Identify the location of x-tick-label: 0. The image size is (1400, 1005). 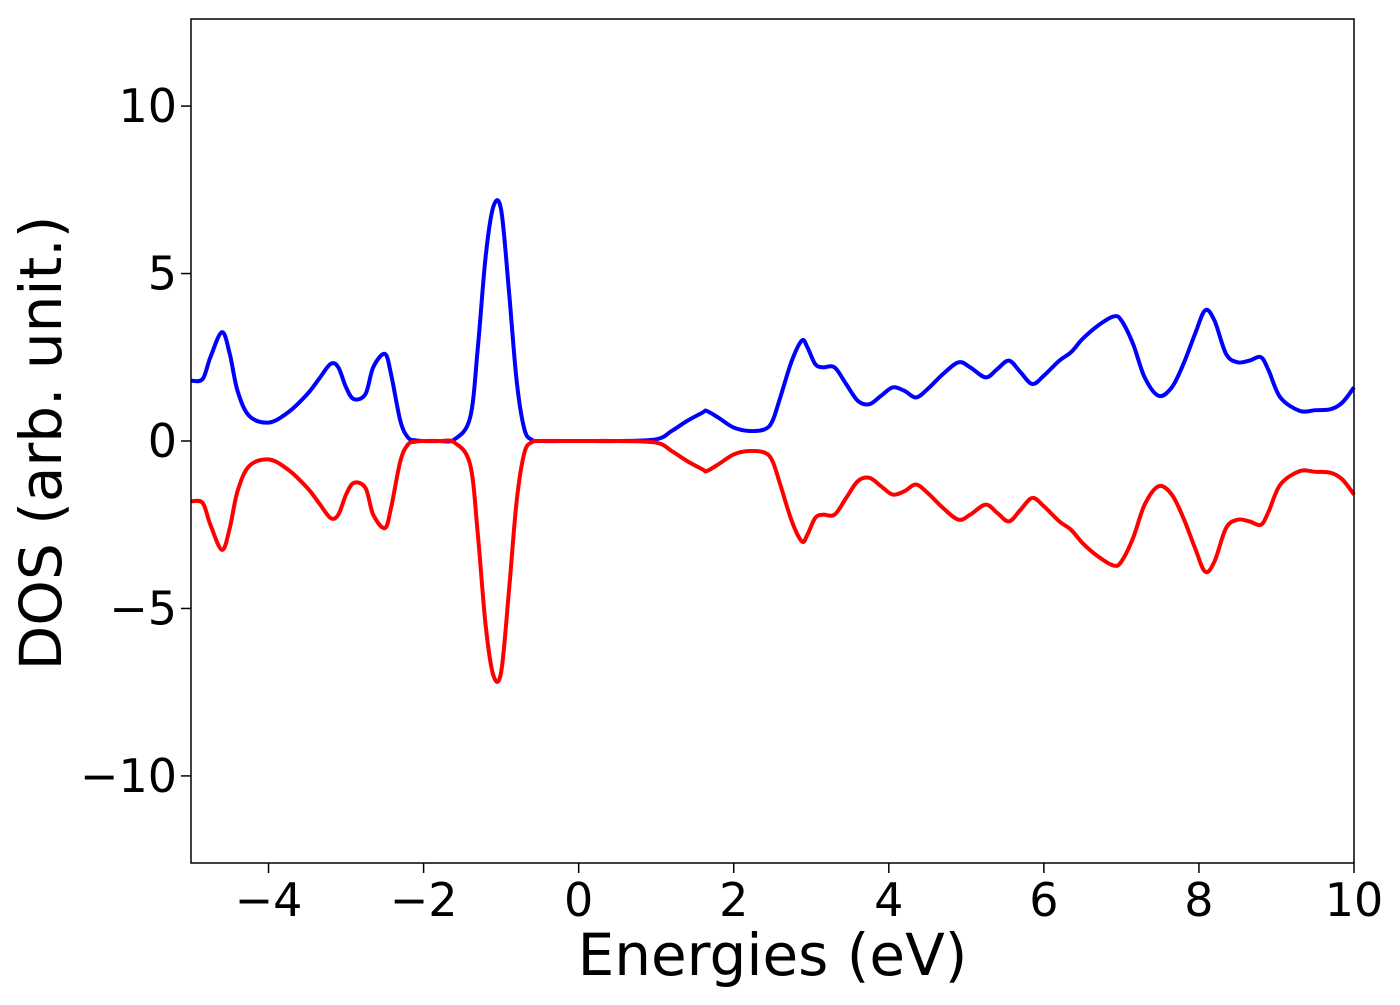
(578, 900).